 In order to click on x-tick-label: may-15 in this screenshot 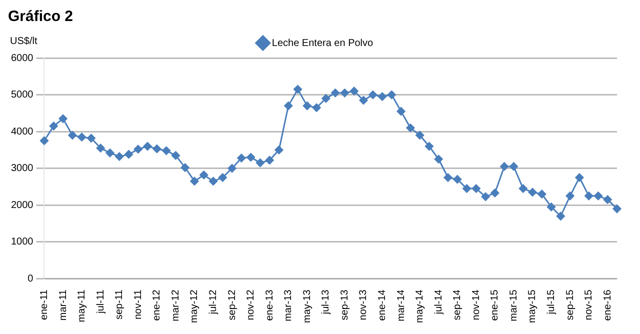, I will do `click(532, 306)`.